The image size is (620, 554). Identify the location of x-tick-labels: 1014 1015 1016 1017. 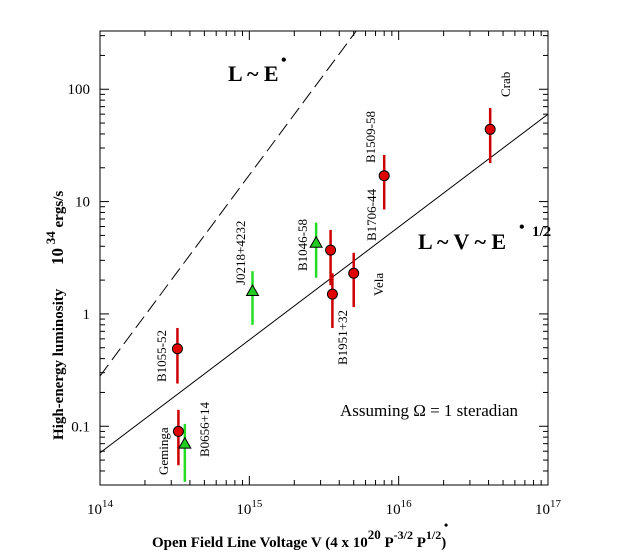
(324, 508).